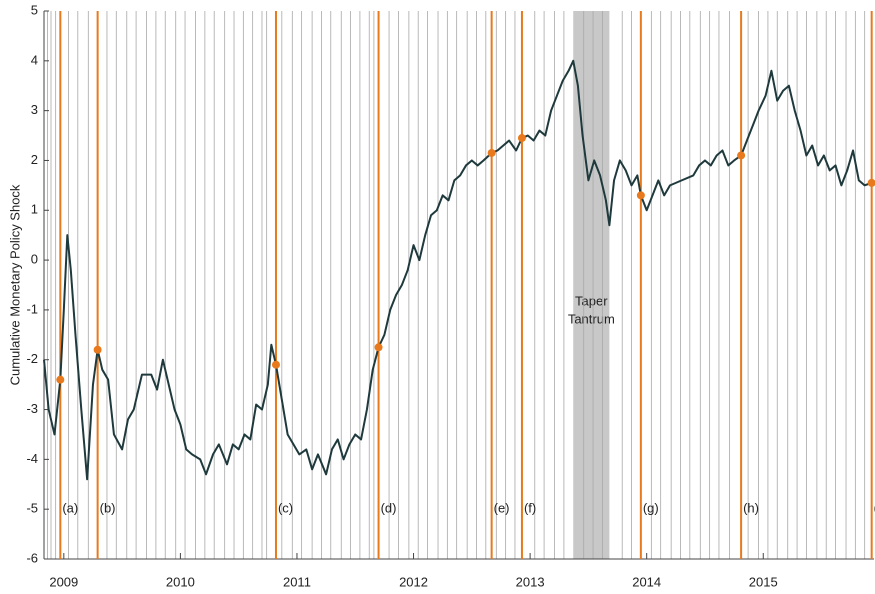 The height and width of the screenshot is (594, 875). What do you see at coordinates (874, 508) in the screenshot?
I see `event-label: (i)` at bounding box center [874, 508].